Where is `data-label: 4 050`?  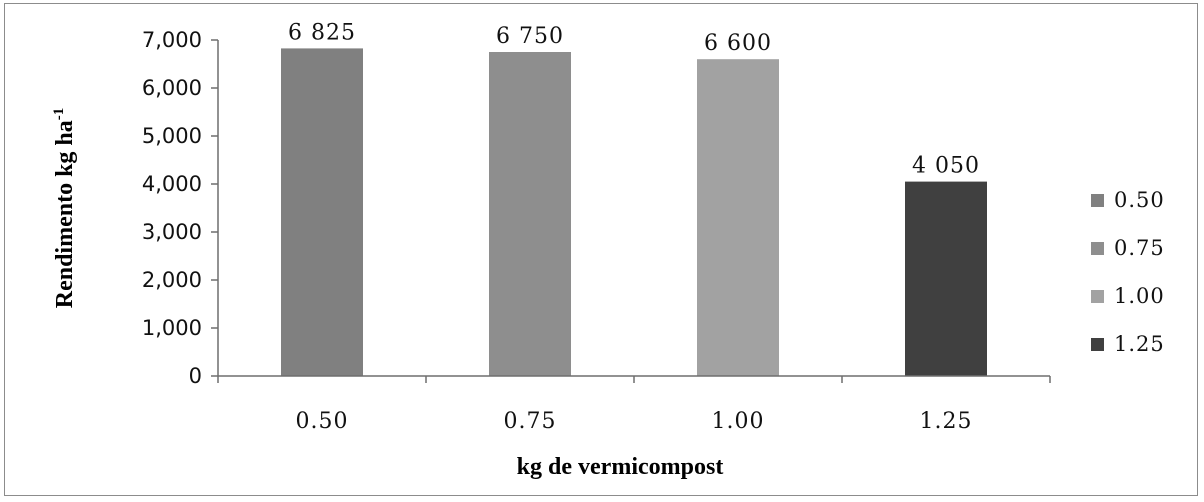 data-label: 4 050 is located at coordinates (946, 166).